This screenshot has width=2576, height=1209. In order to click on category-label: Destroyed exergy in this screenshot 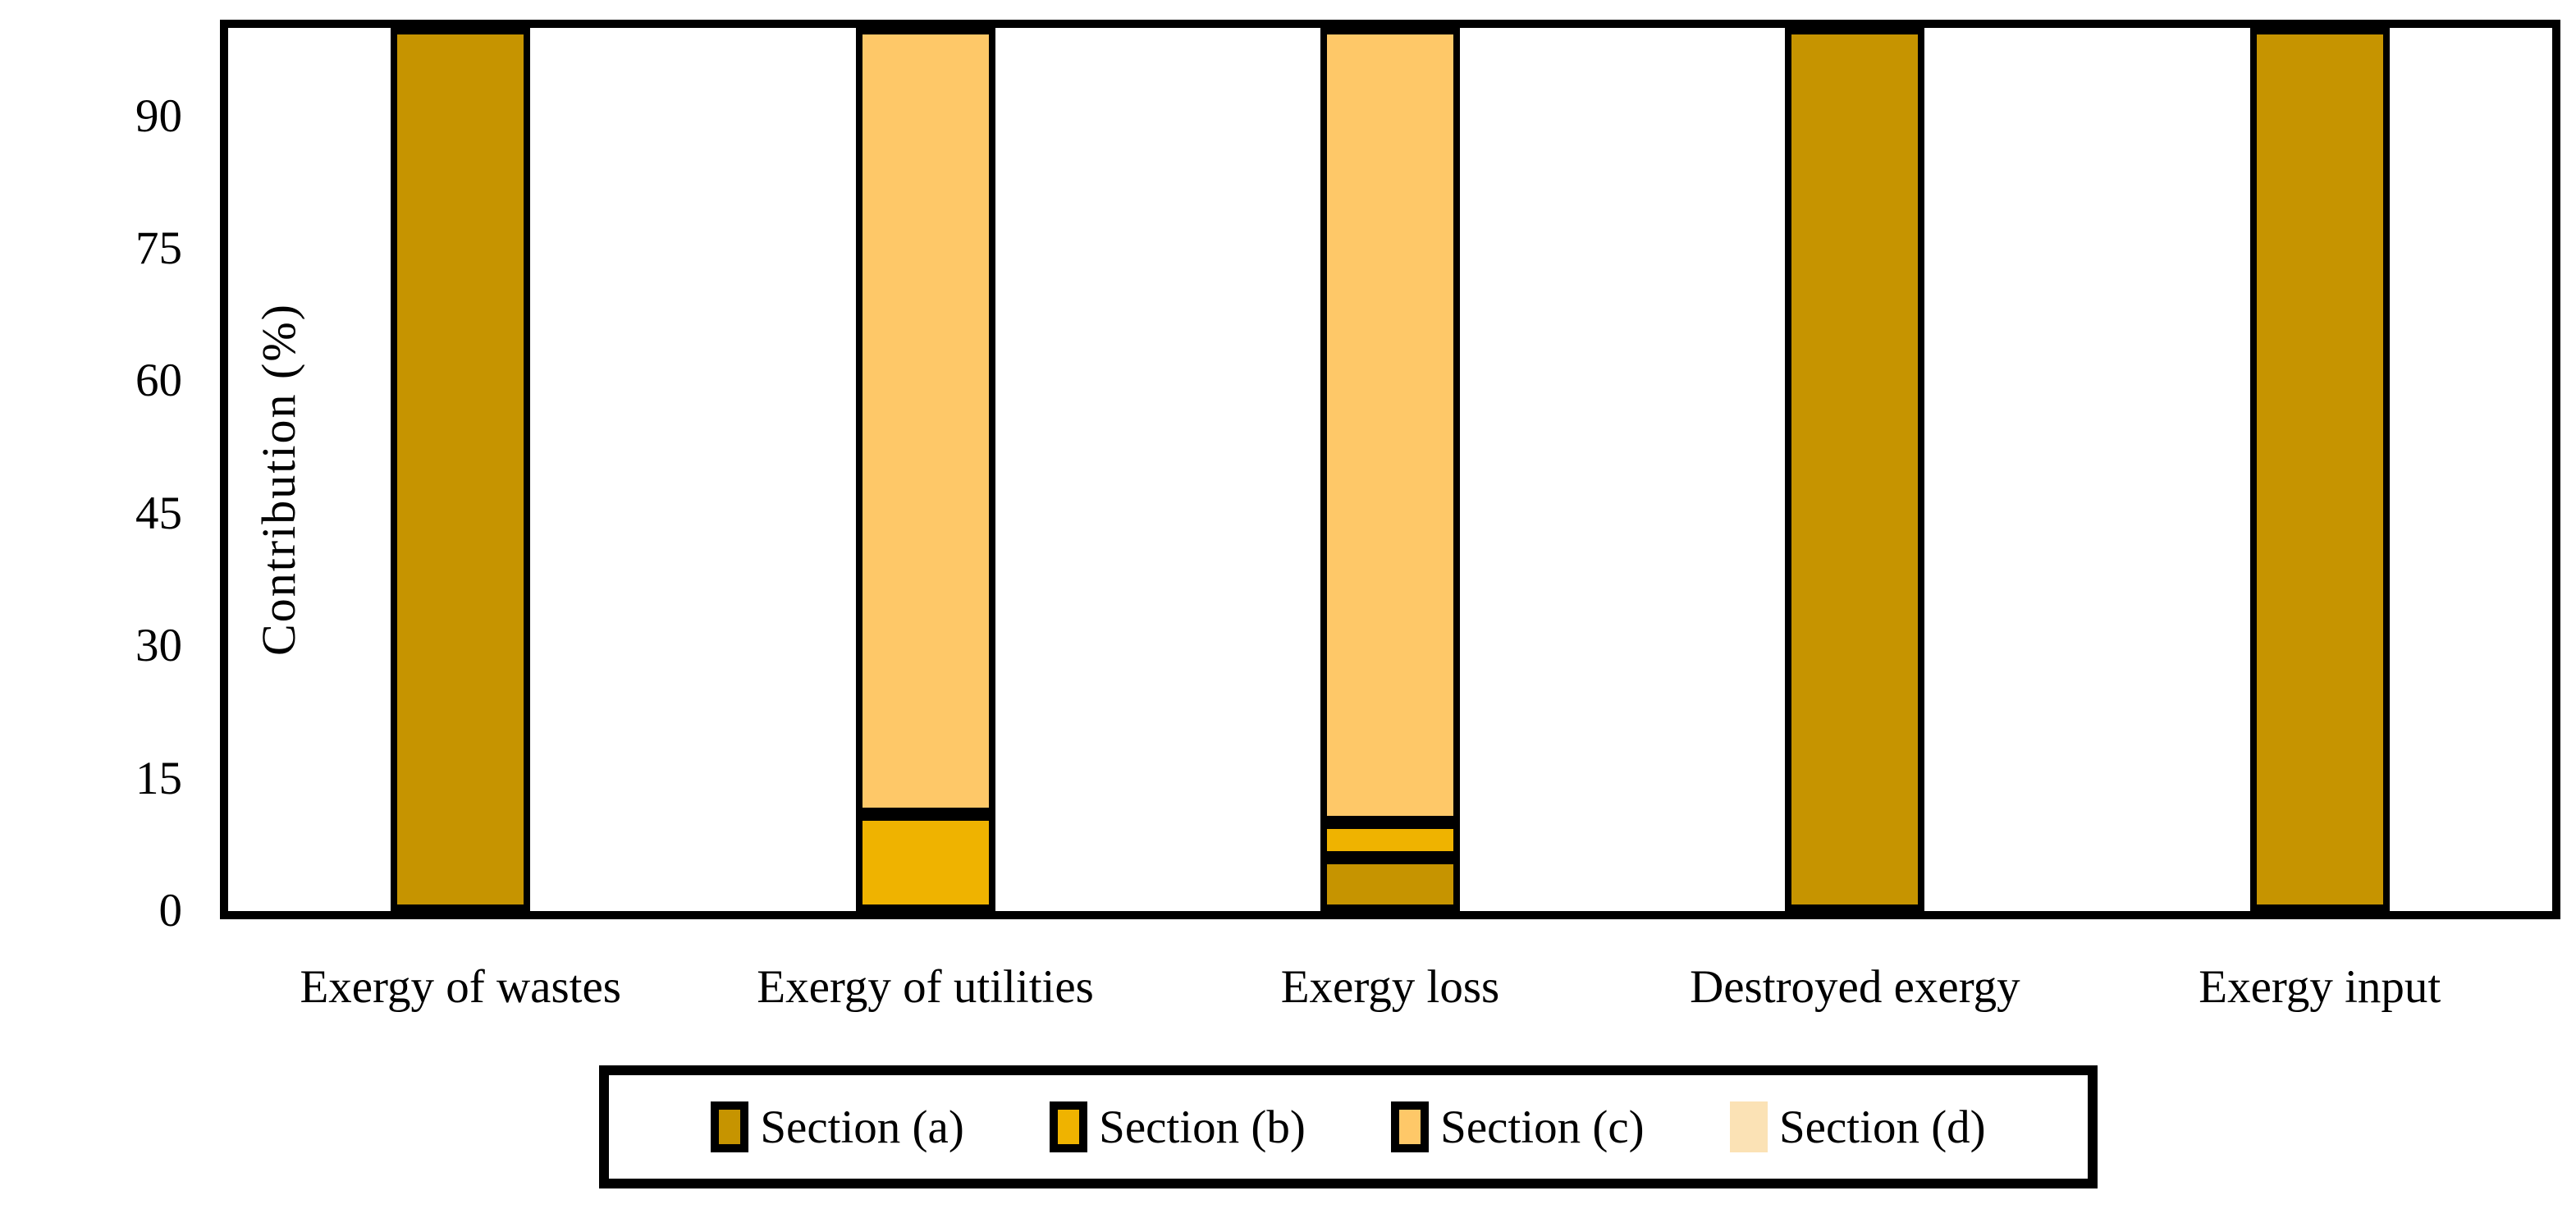, I will do `click(1855, 987)`.